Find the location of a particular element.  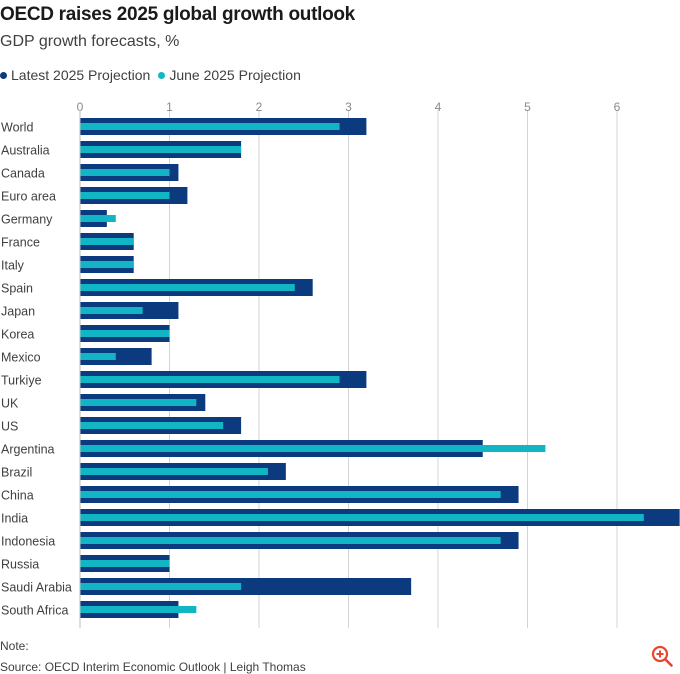

category-label-euro-area: Euro area is located at coordinates (28, 197).